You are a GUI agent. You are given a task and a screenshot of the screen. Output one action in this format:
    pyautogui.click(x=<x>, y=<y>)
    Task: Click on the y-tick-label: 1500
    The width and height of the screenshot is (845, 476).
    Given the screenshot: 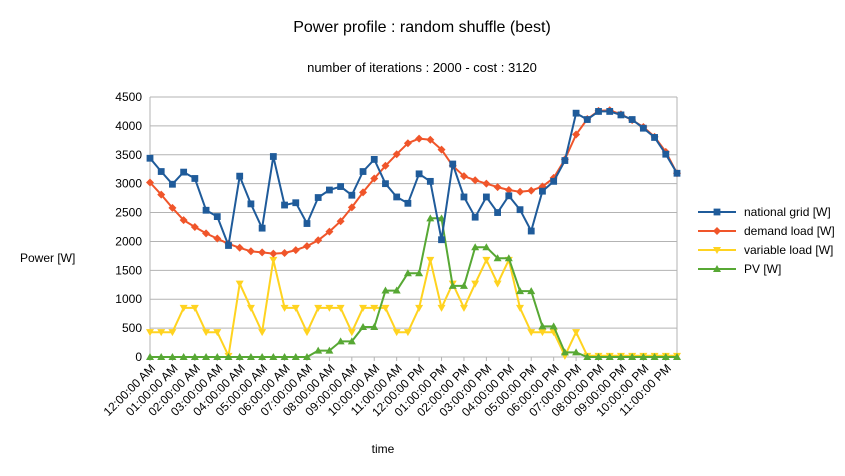 What is the action you would take?
    pyautogui.click(x=128, y=270)
    